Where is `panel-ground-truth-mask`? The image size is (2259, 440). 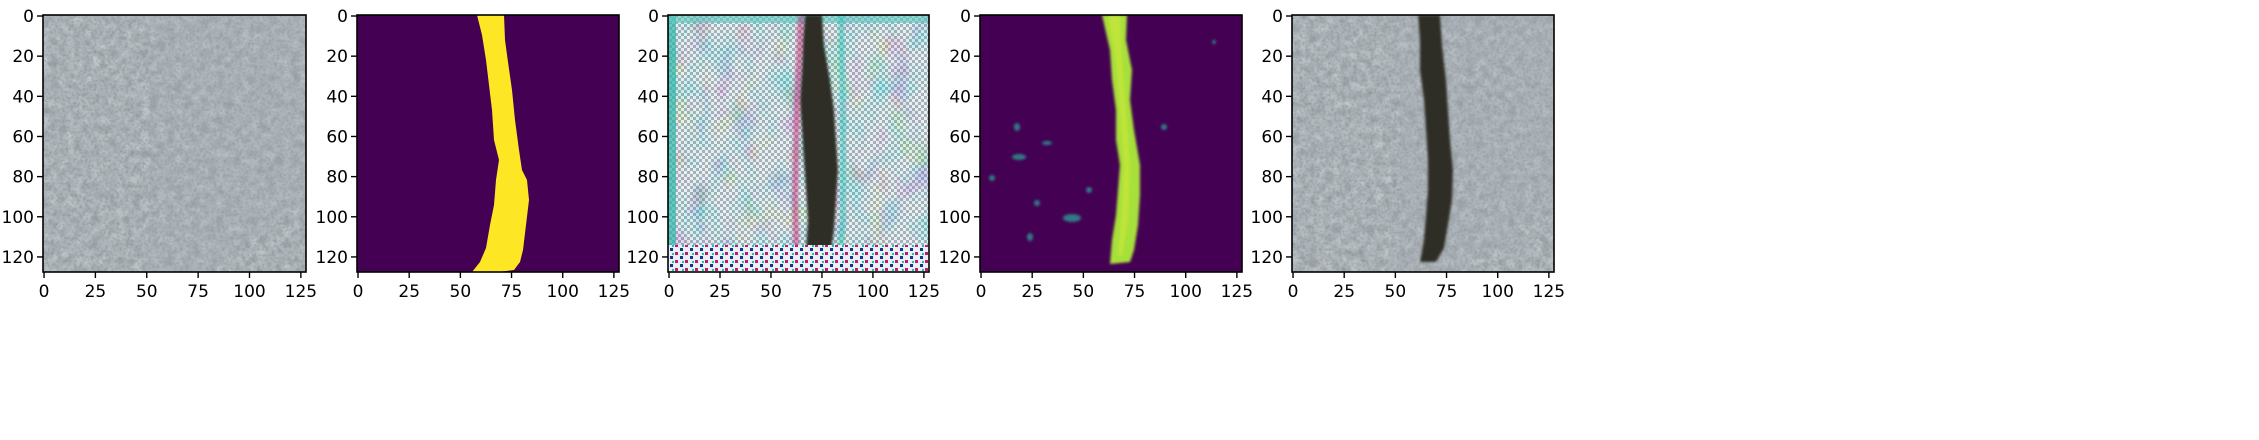 panel-ground-truth-mask is located at coordinates (488, 143).